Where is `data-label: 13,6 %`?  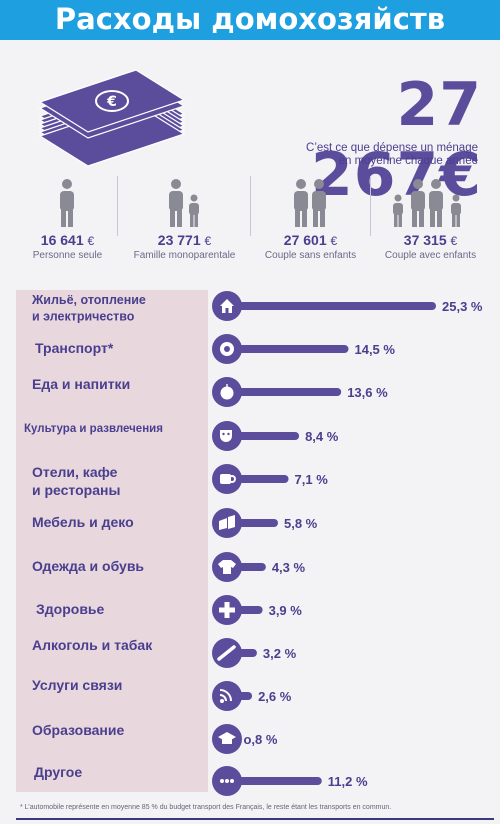 data-label: 13,6 % is located at coordinates (367, 392).